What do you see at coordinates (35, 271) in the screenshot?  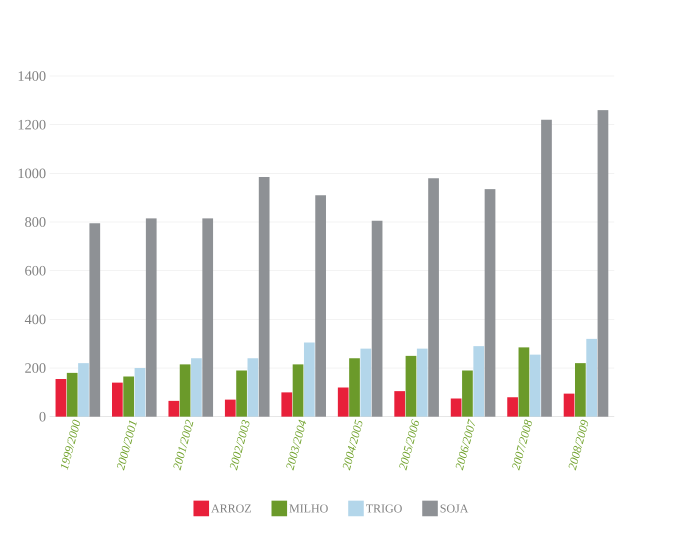 I see `y-tick-label: 600` at bounding box center [35, 271].